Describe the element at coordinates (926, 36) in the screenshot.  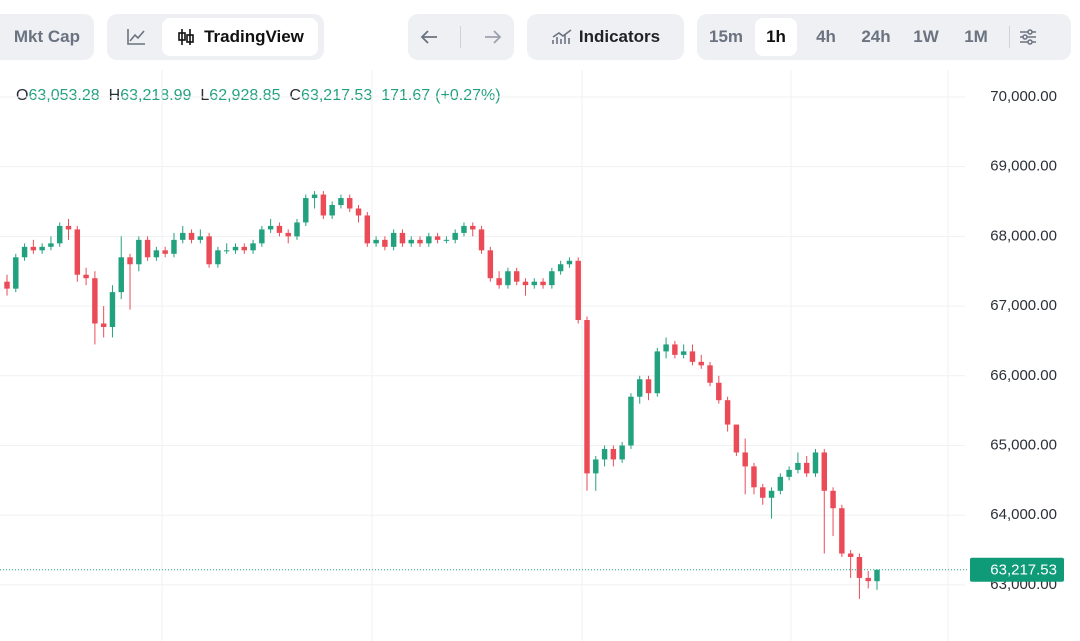
I see `timeframe-button: 1W` at that location.